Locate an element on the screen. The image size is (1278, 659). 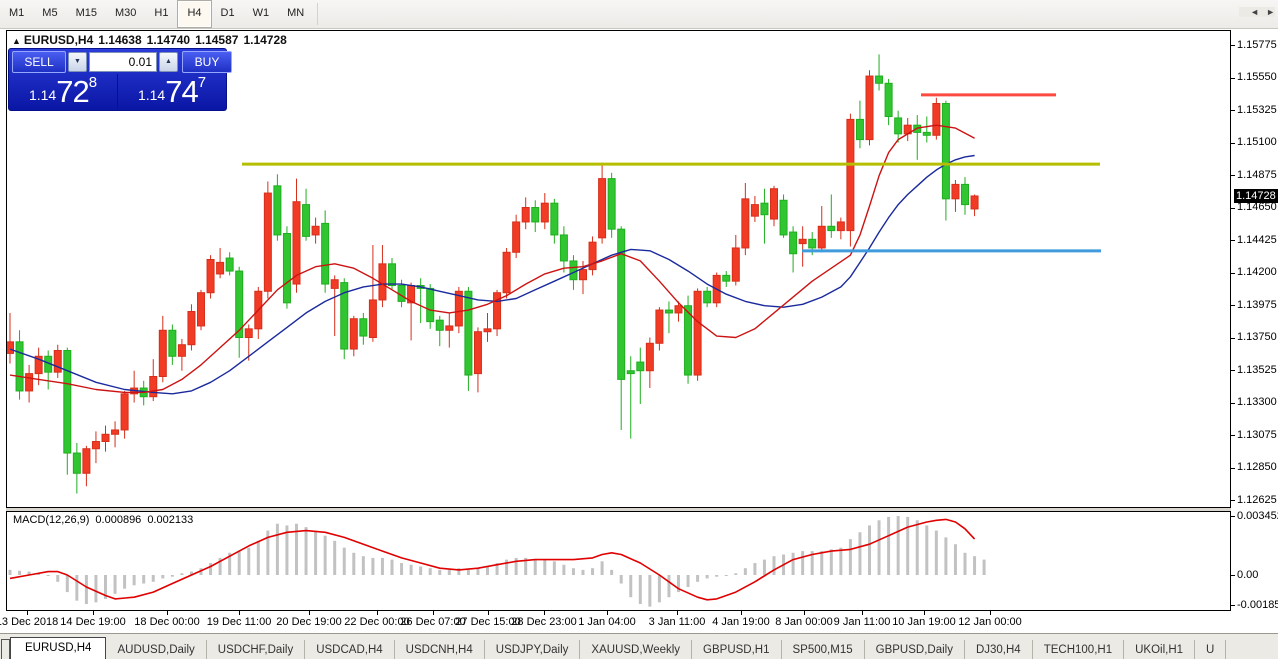
macd-indicator-panel: MACD(12,26,9) 0.000896 0.002133 is located at coordinates (618, 561).